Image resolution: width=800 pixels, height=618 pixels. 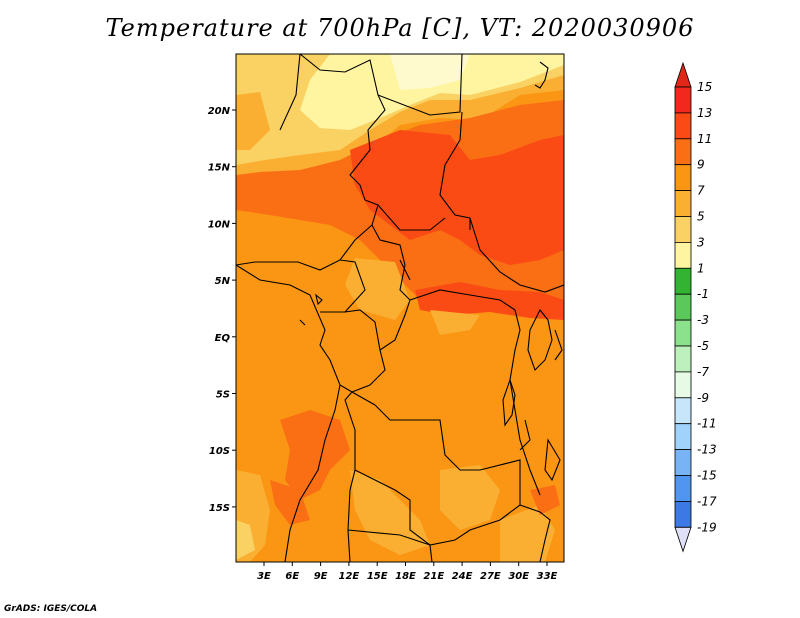 I want to click on lat-tick-label: 15N, so click(x=219, y=168).